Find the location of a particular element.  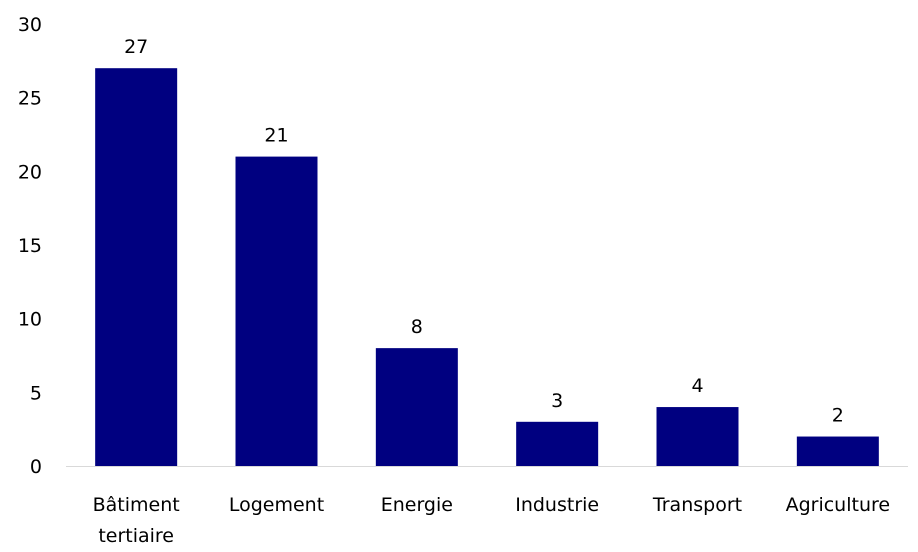

x-category-label-line: Logement is located at coordinates (276, 505).